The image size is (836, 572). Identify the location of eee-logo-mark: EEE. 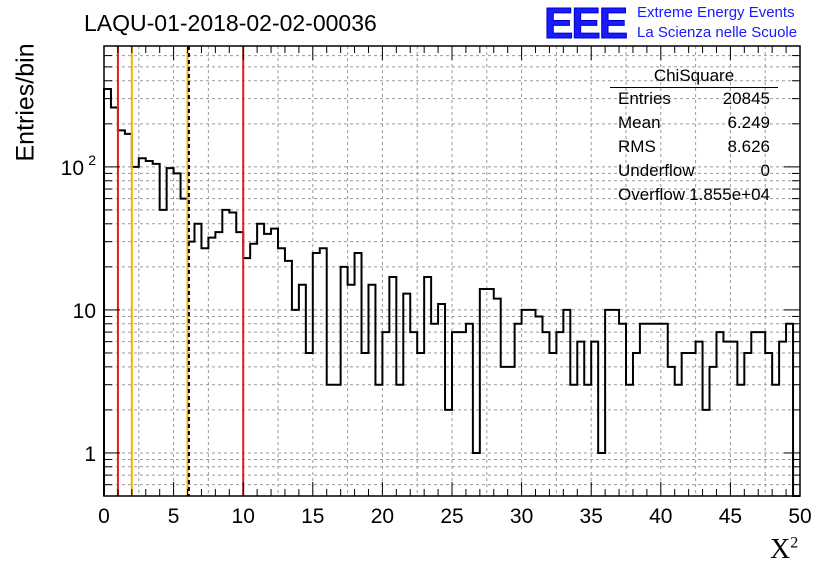
(585, 24).